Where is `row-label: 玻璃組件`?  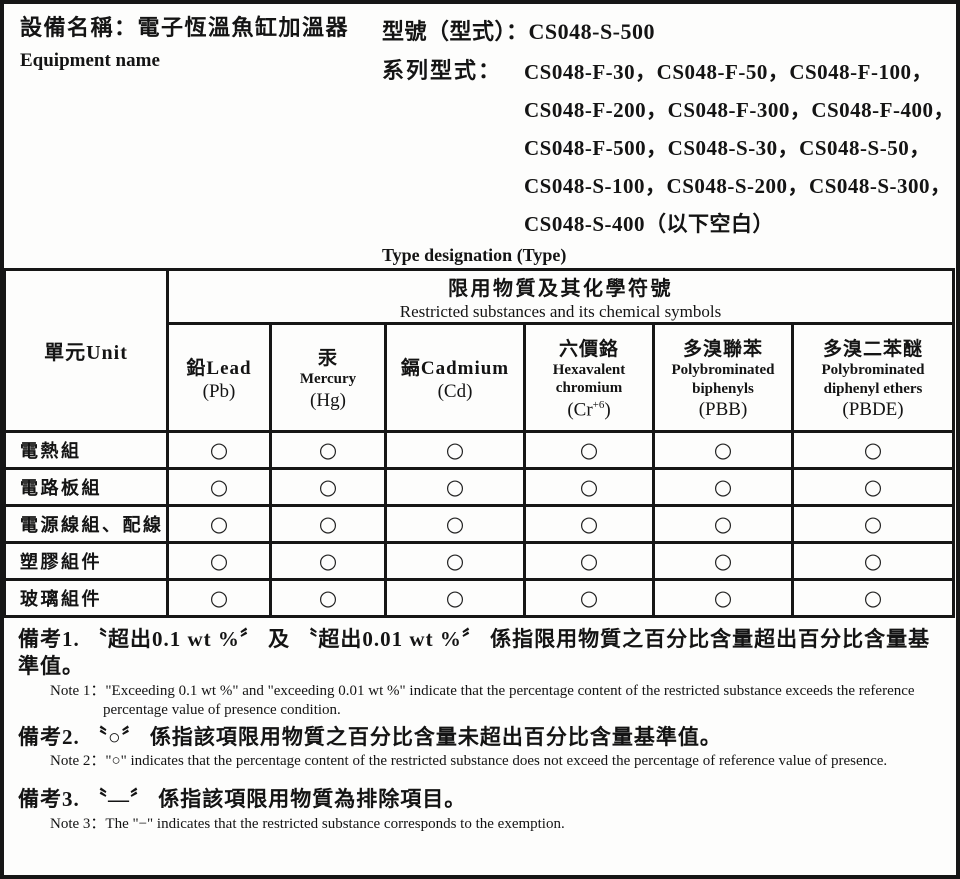 row-label: 玻璃組件 is located at coordinates (86, 598).